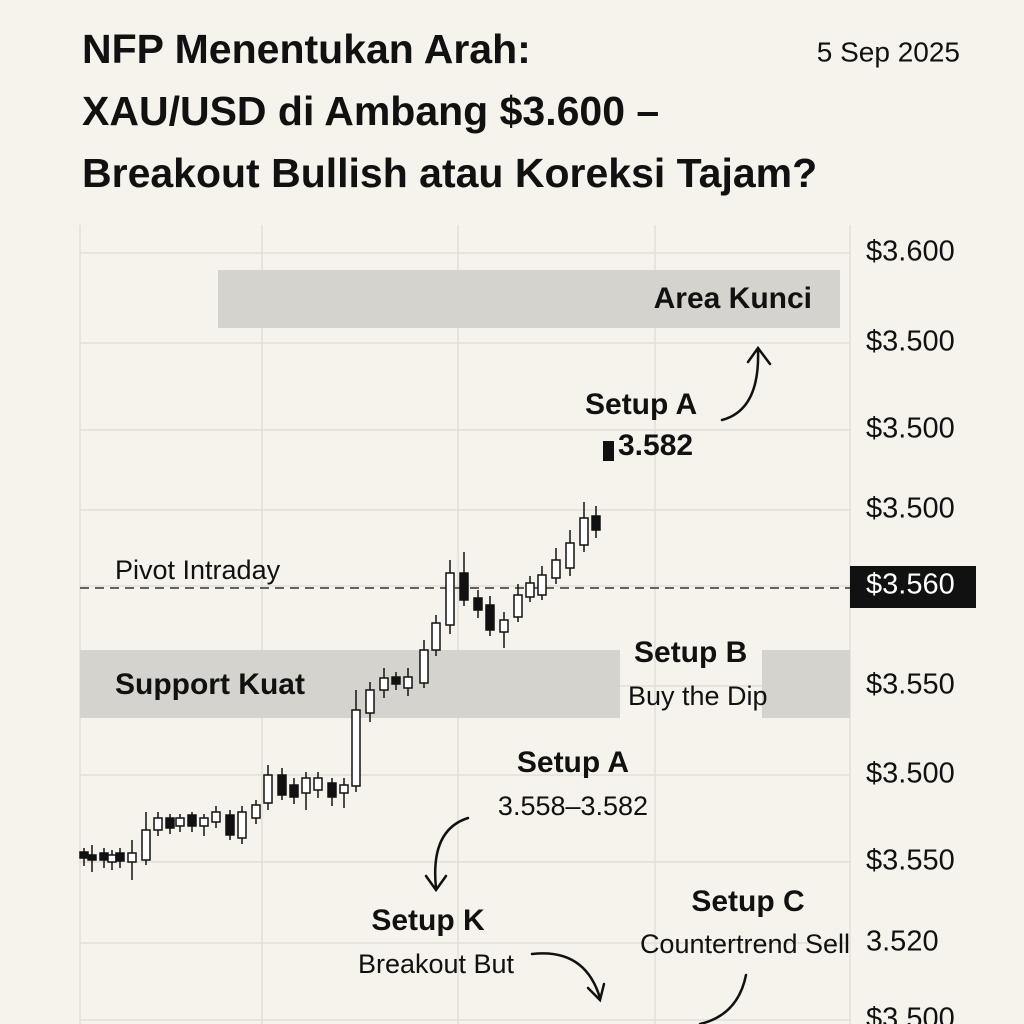  What do you see at coordinates (655, 445) in the screenshot?
I see `setup-value: 3.582` at bounding box center [655, 445].